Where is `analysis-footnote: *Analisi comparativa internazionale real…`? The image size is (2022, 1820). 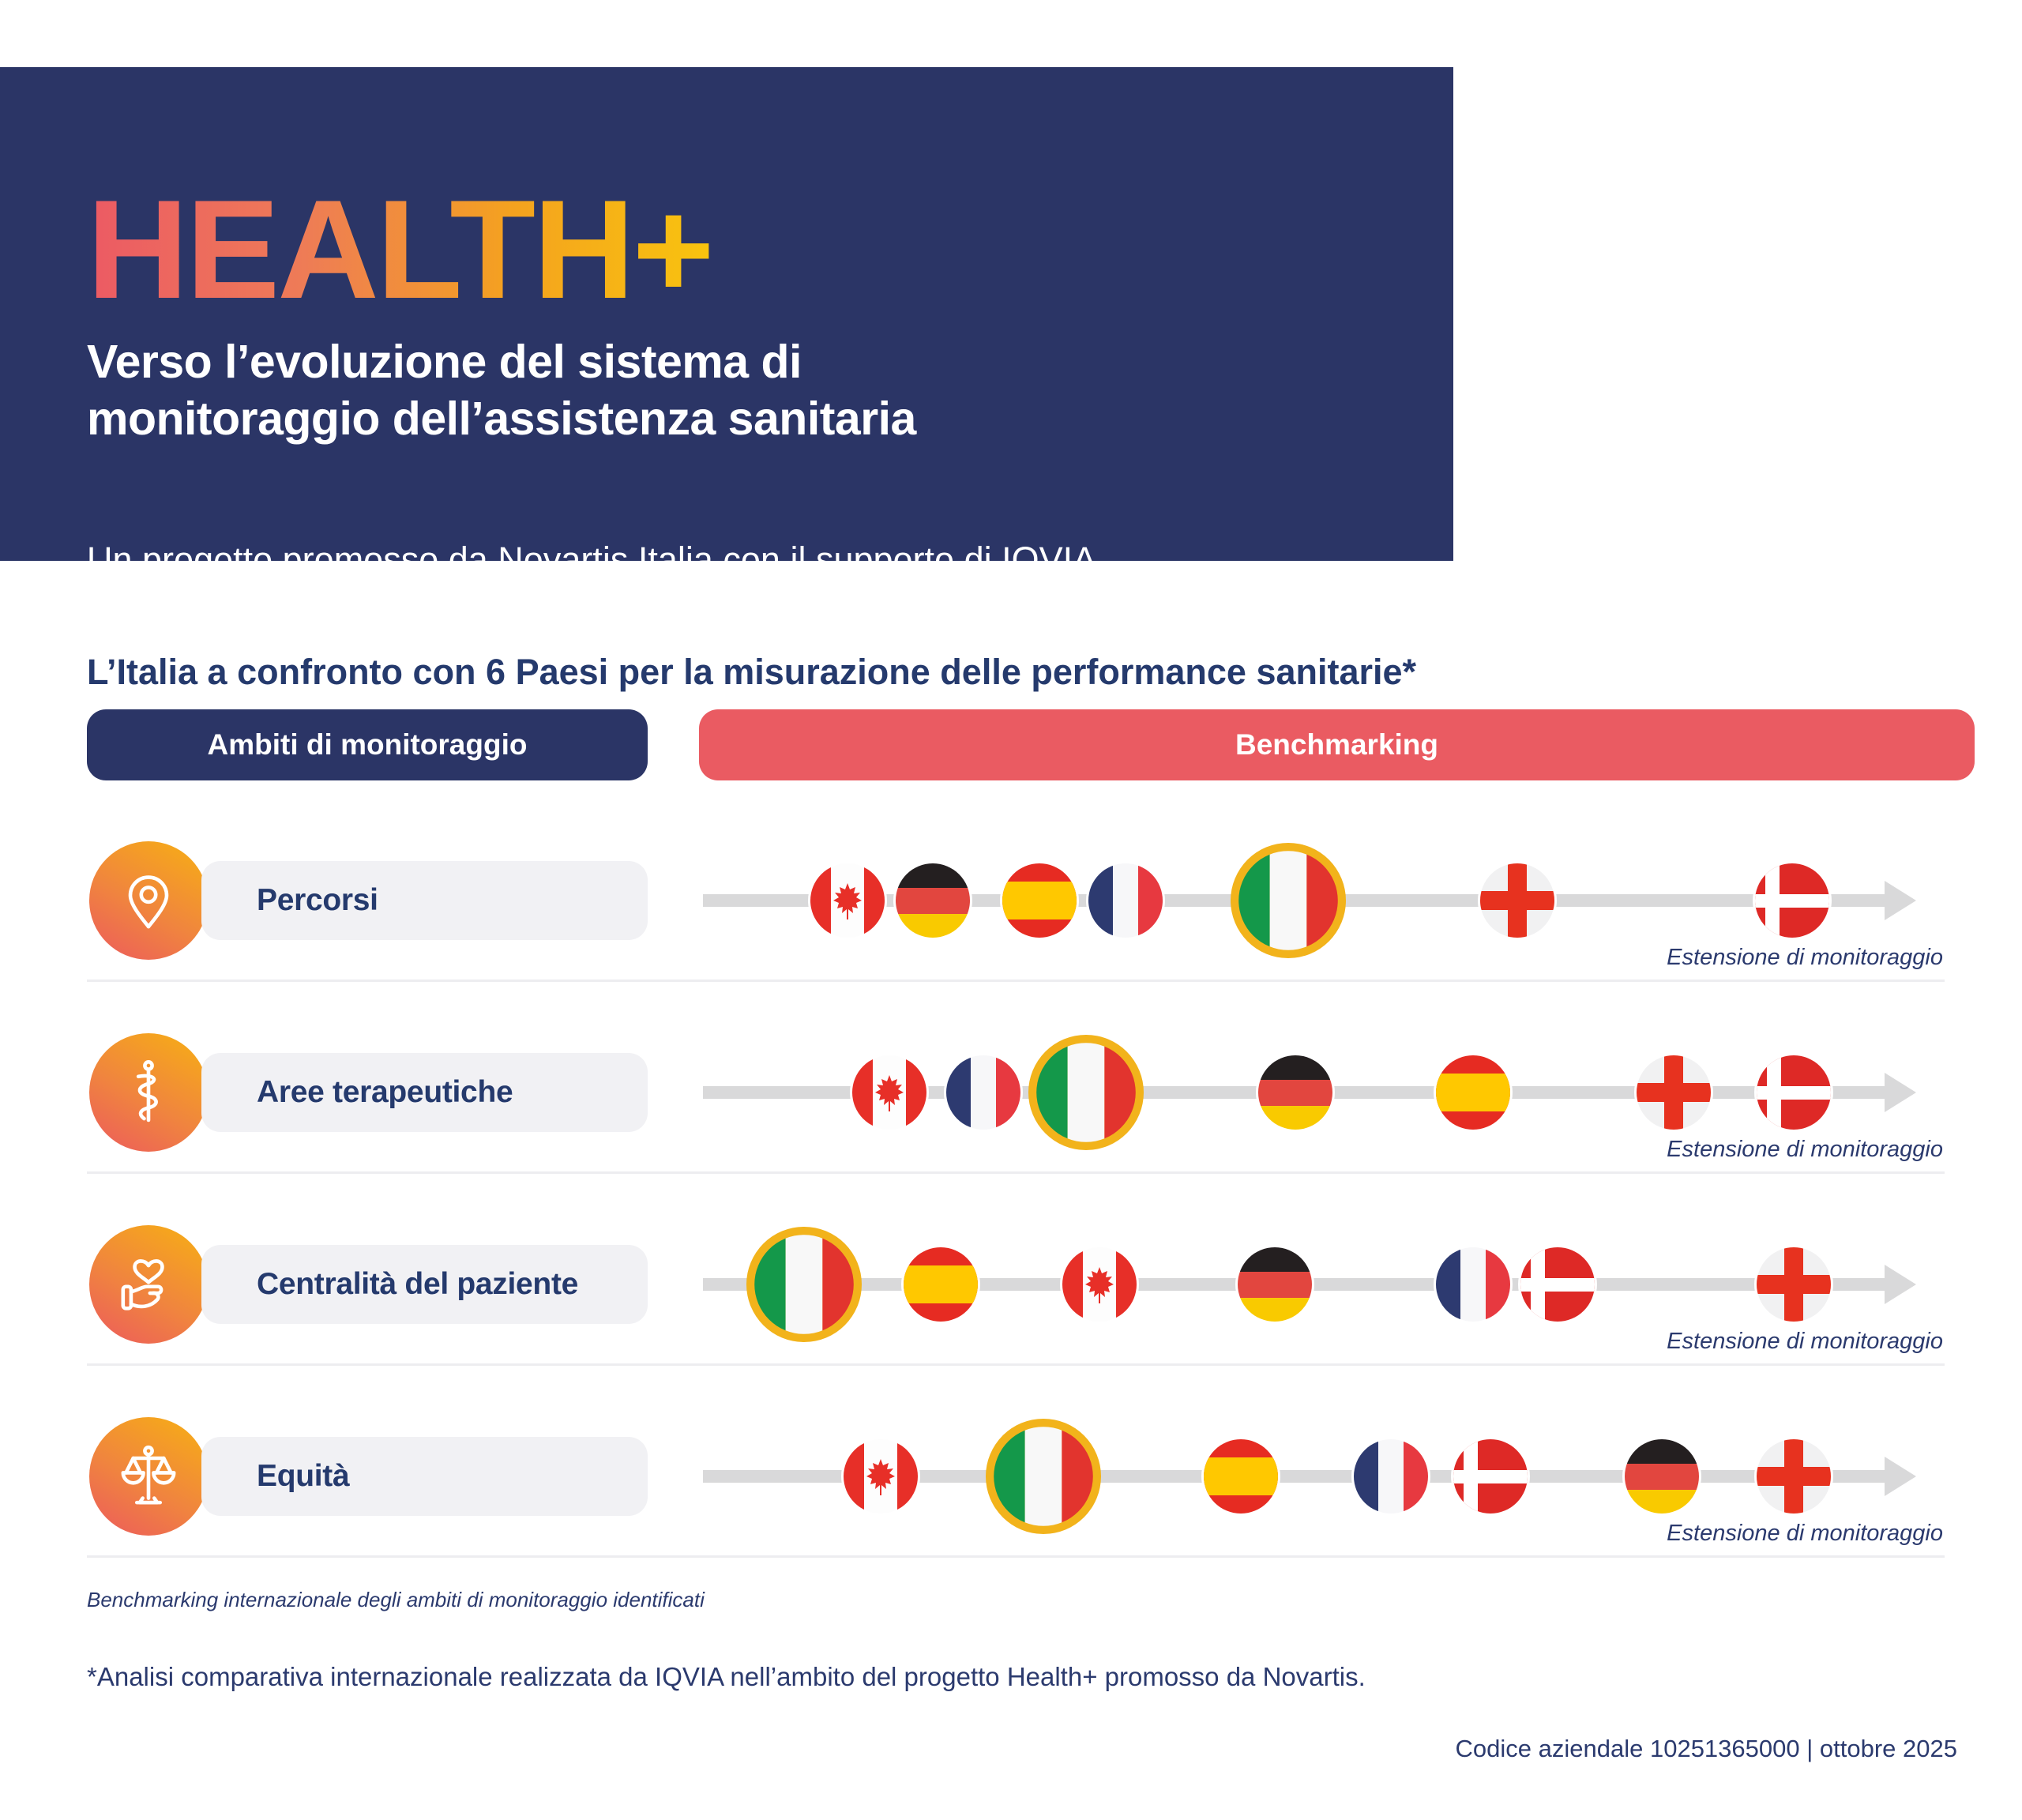
analysis-footnote: *Analisi comparativa internazionale real… is located at coordinates (726, 1676).